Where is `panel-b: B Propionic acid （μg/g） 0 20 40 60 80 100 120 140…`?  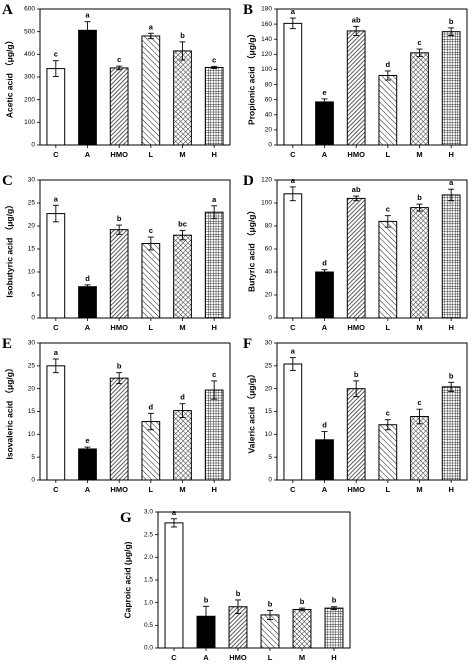
panel-b: B Propionic acid （μg/g） 0 20 40 60 80 100 120 140… is located at coordinates (355, 80).